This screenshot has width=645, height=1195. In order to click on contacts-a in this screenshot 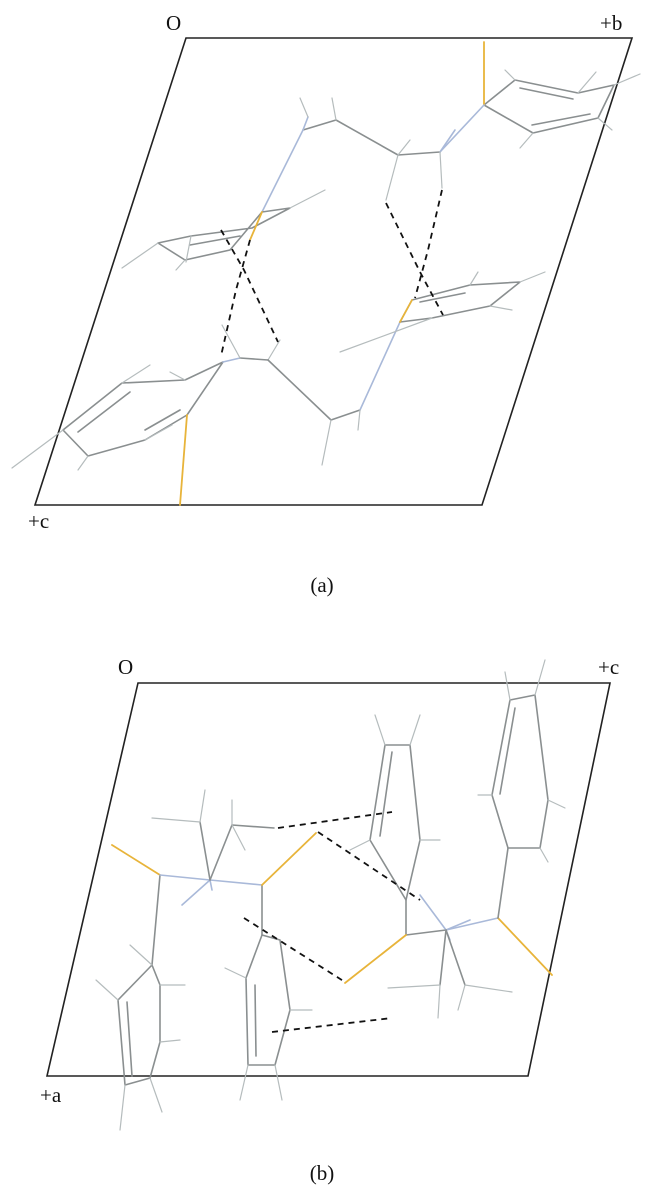, I will do `click(332, 273)`.